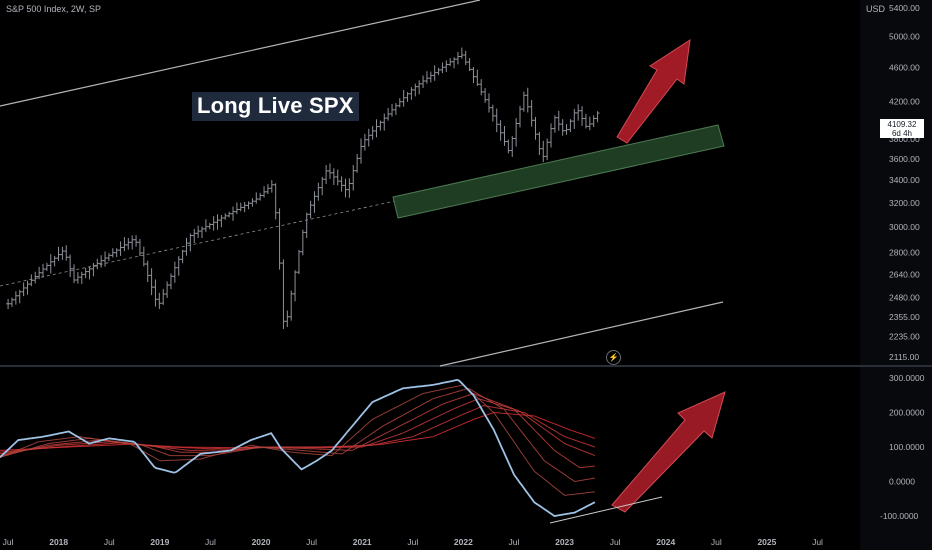 The image size is (932, 550). I want to click on symbol-name: S&P 500 Index, so click(36, 9).